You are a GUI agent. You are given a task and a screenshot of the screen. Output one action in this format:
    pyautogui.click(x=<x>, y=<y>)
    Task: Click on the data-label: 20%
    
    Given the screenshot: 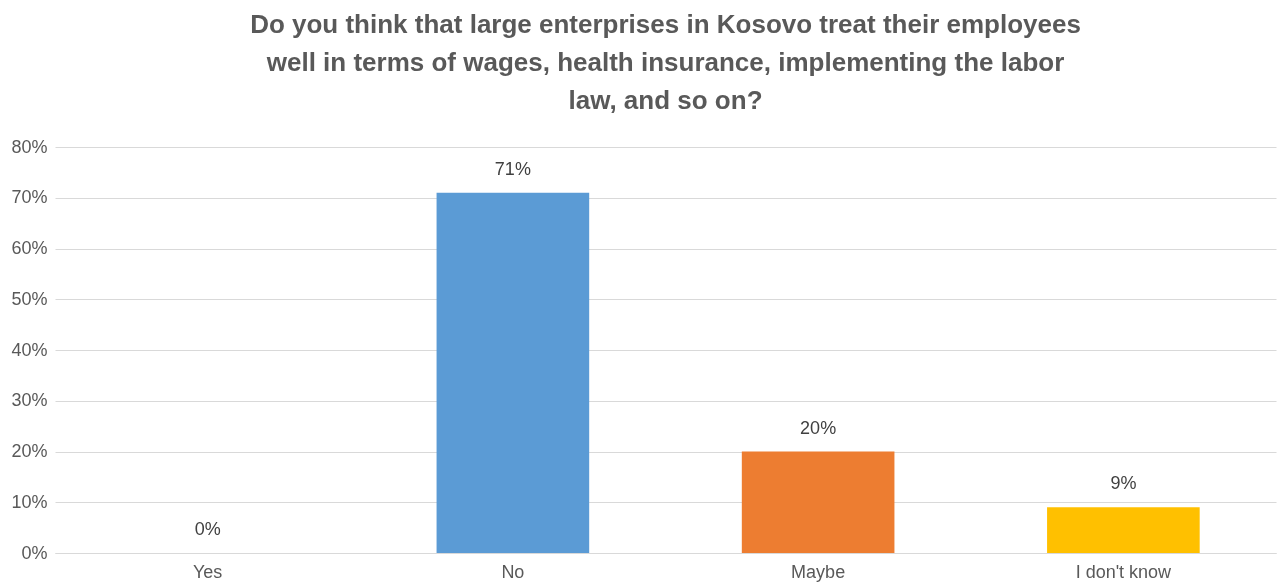 What is the action you would take?
    pyautogui.click(x=818, y=427)
    